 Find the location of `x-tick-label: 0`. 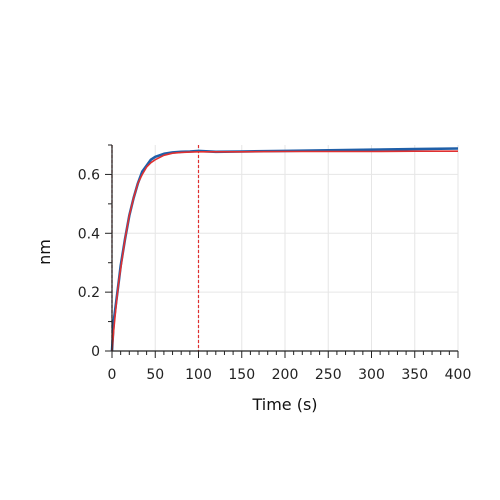

x-tick-label: 0 is located at coordinates (112, 375).